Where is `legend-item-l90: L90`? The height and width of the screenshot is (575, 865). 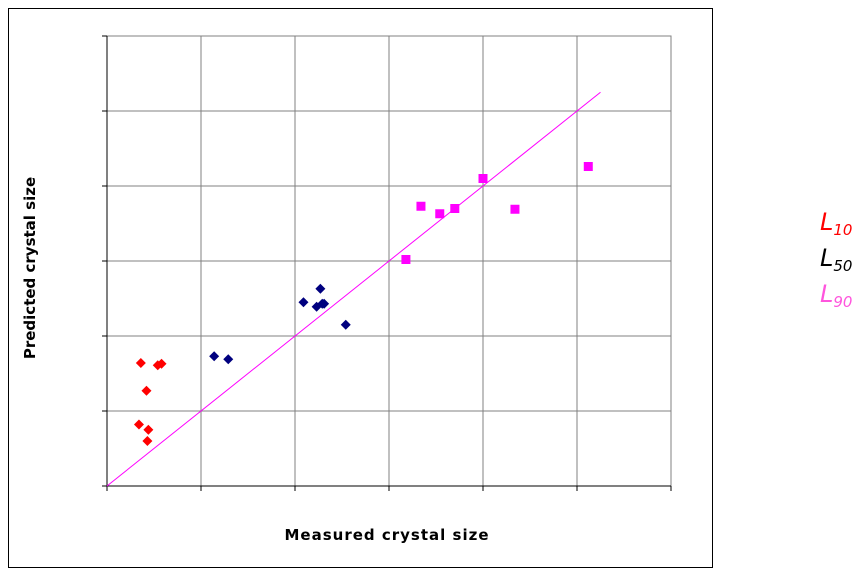
legend-item-l90: L90 is located at coordinates (836, 298).